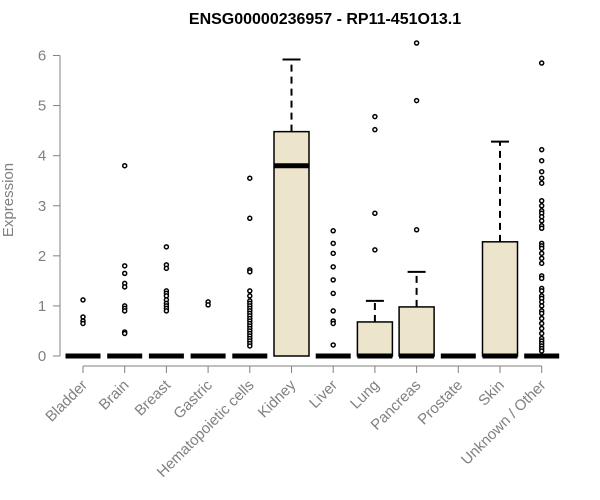 This screenshot has height=500, width=600. I want to click on category-label: Prostate, so click(441, 403).